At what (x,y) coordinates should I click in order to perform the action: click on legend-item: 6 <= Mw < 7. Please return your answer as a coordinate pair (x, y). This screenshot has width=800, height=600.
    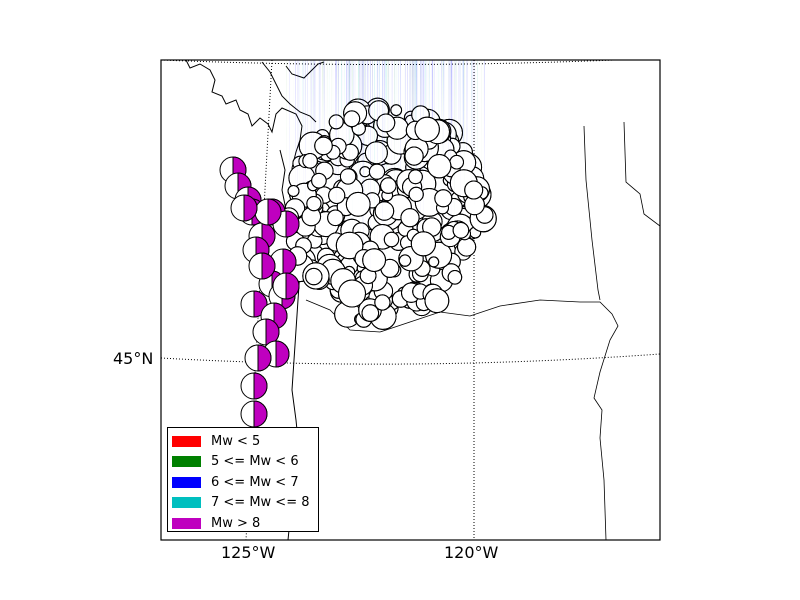
    Looking at the image, I should click on (245, 482).